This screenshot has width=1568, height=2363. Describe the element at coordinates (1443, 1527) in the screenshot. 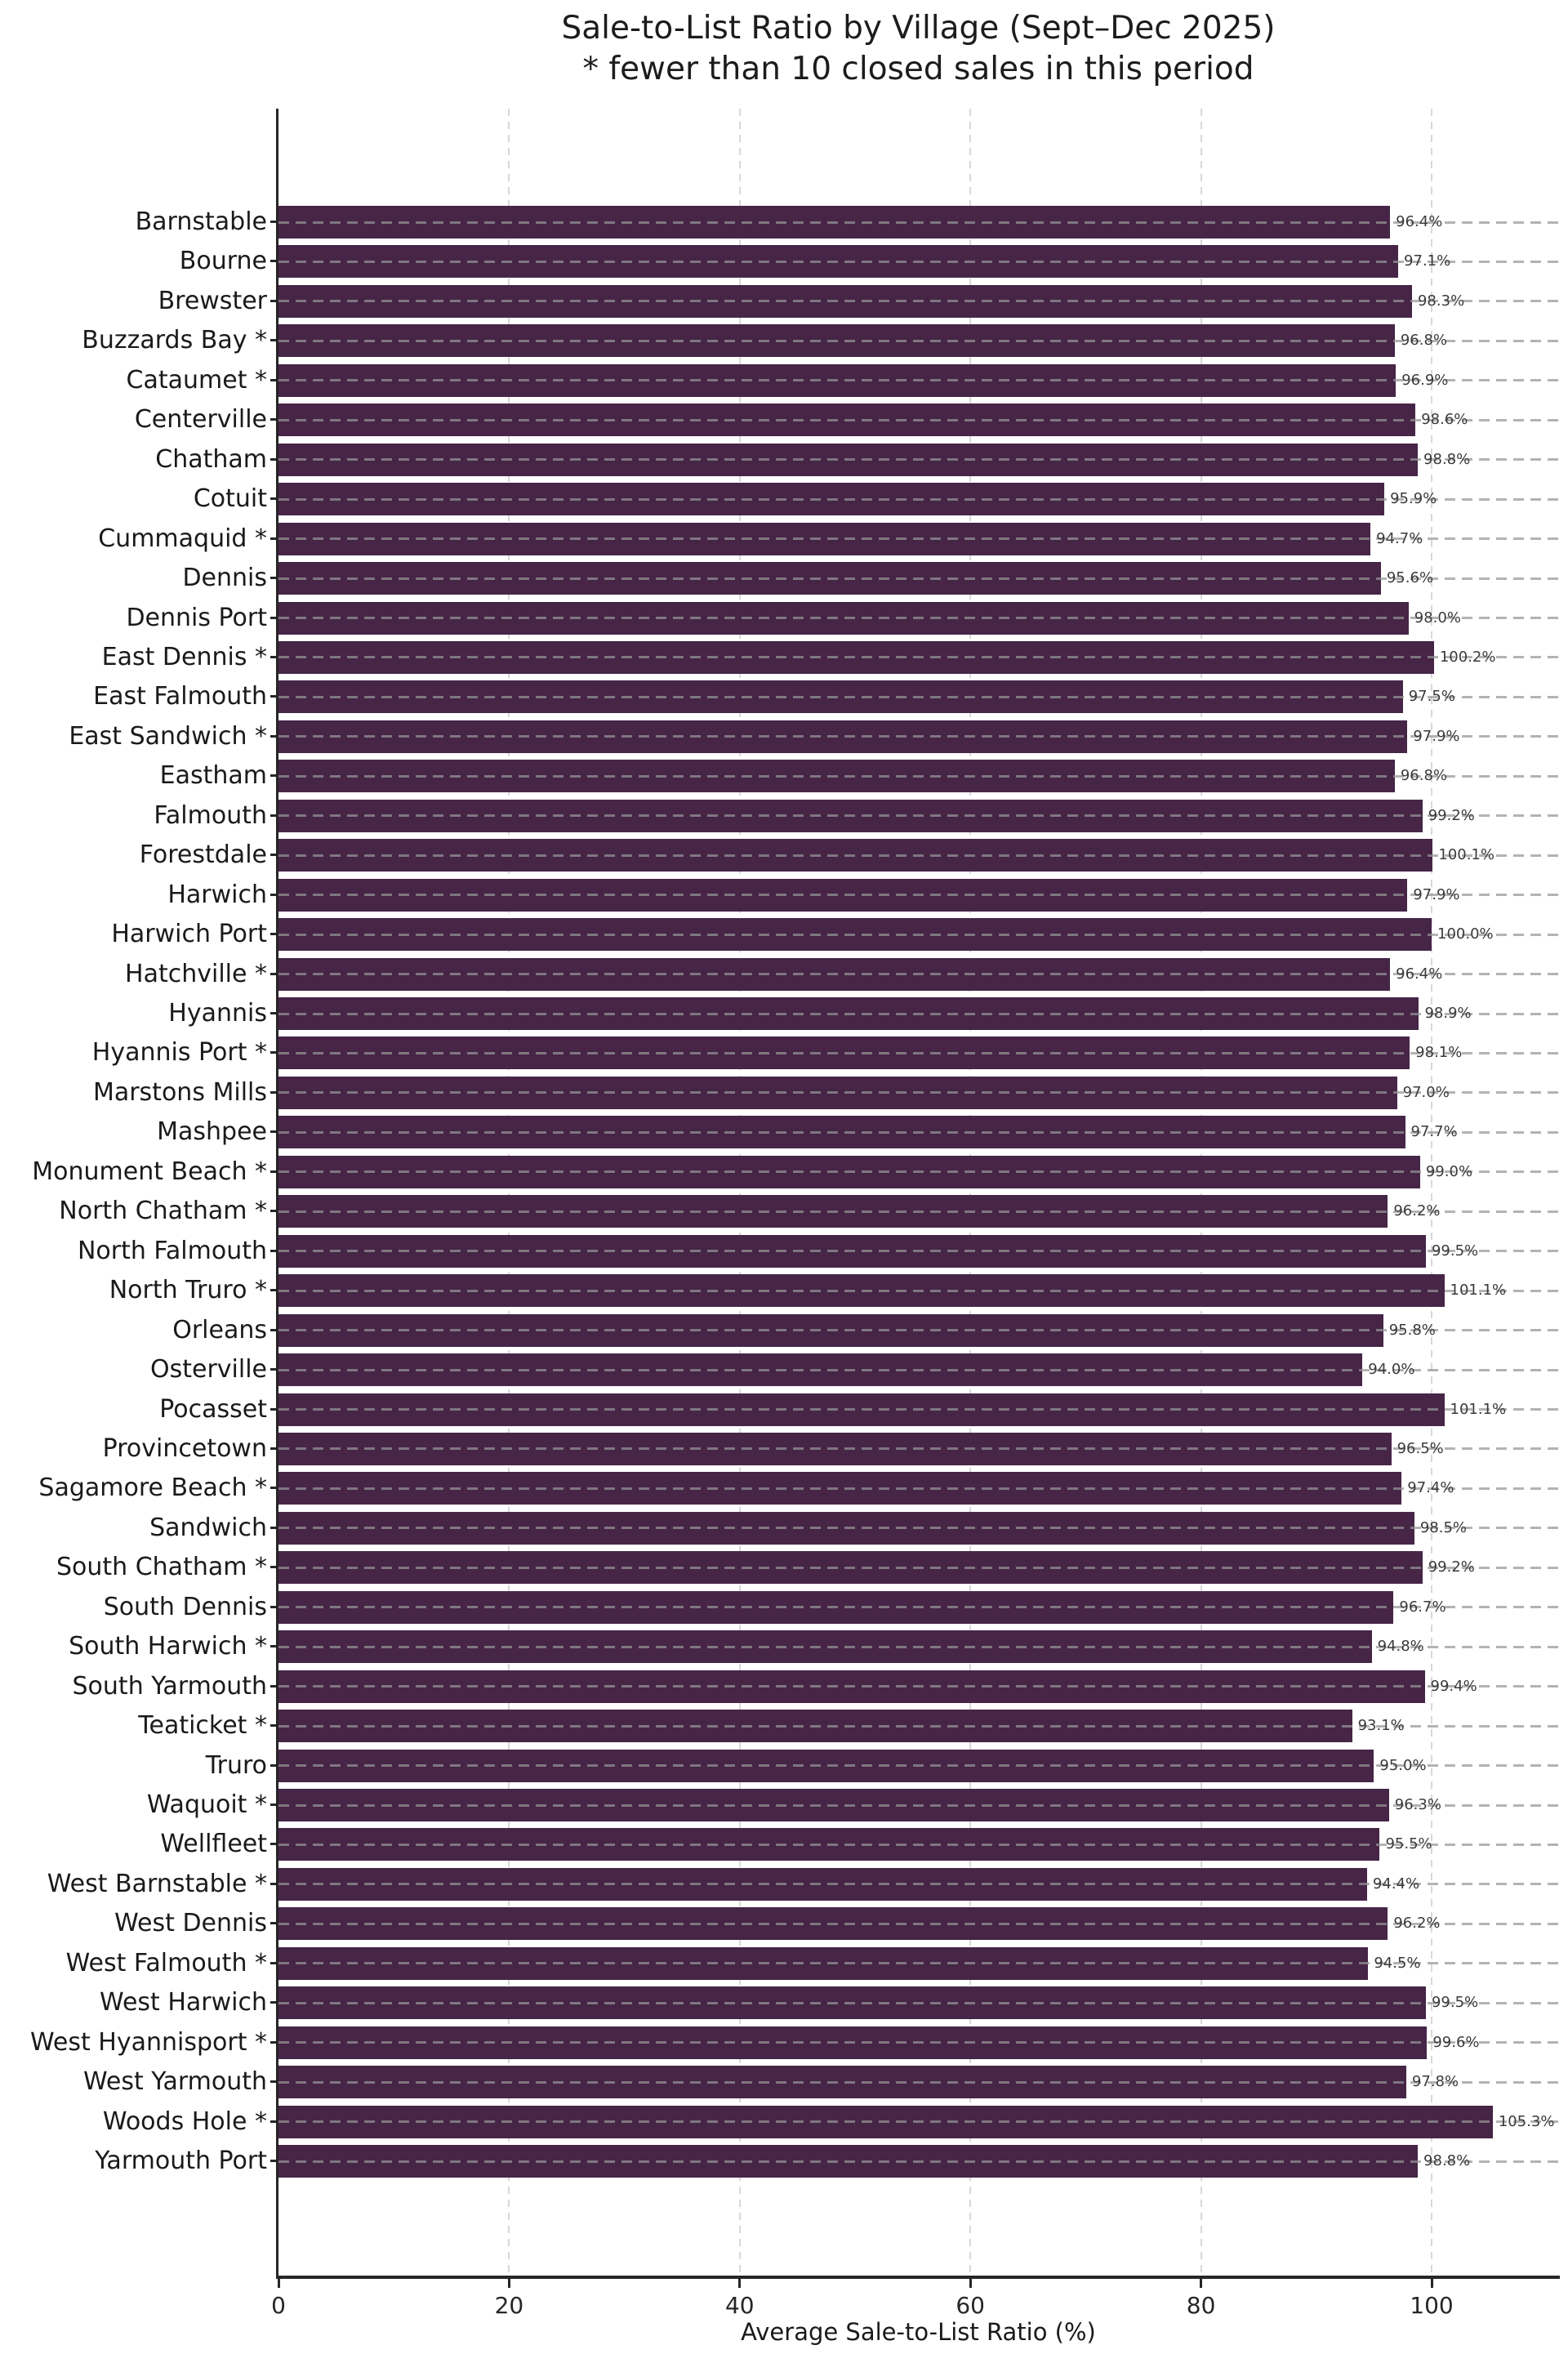

I see `bar-value-label: 98.5%` at that location.